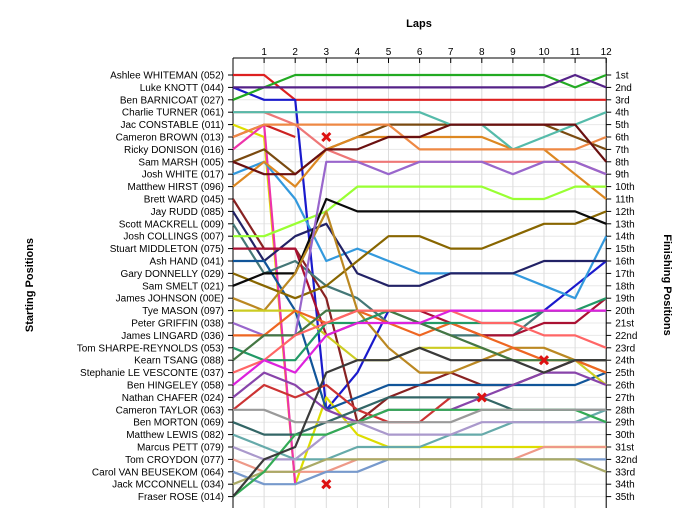 The image size is (700, 525). What do you see at coordinates (624, 361) in the screenshot?
I see `finishing-position-label: 24th` at bounding box center [624, 361].